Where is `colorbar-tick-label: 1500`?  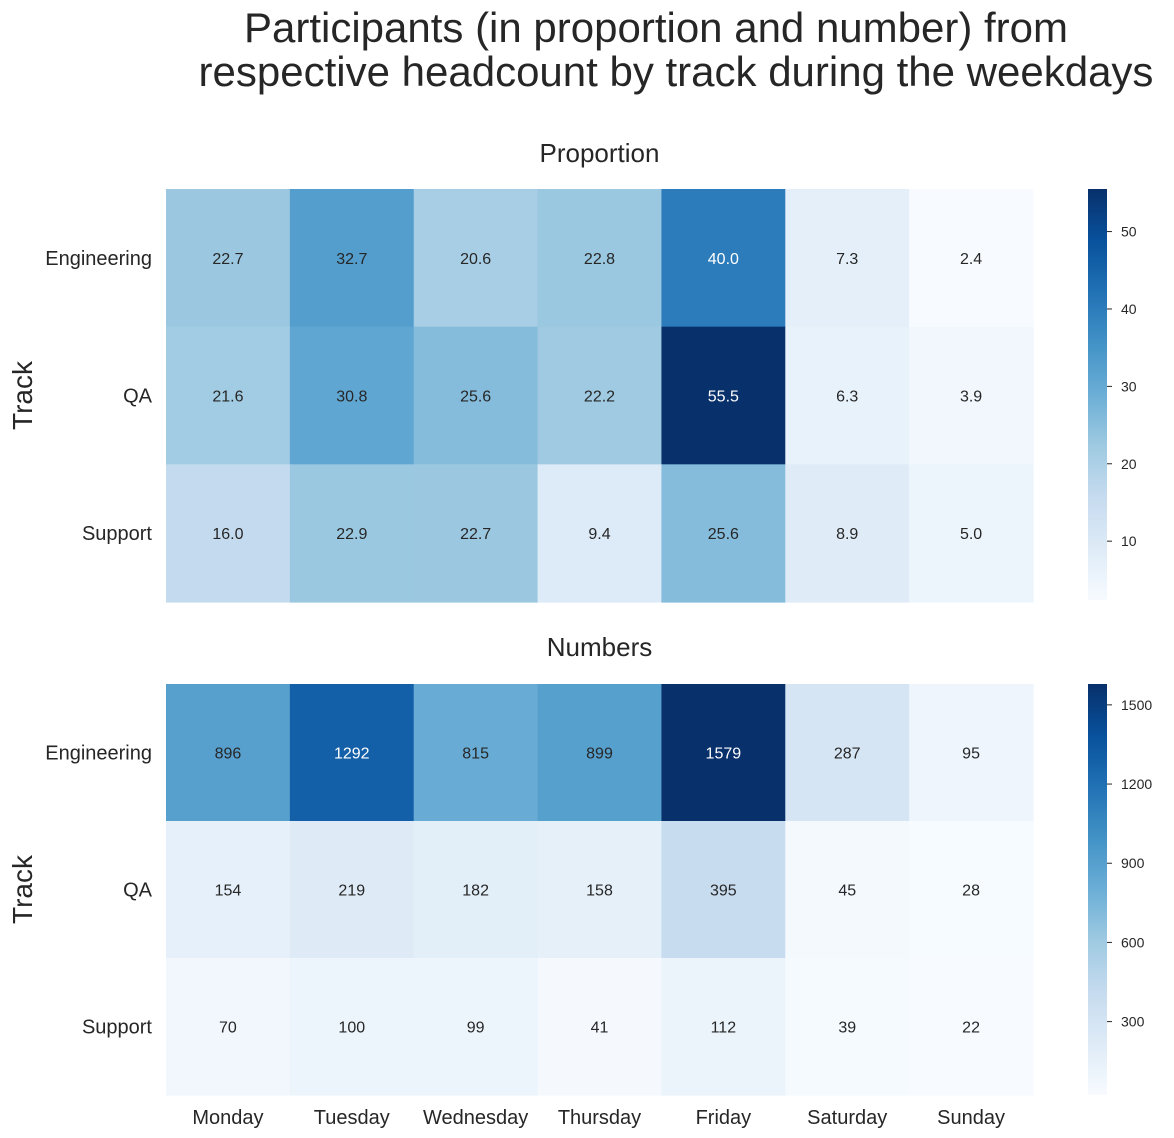 colorbar-tick-label: 1500 is located at coordinates (1136, 705).